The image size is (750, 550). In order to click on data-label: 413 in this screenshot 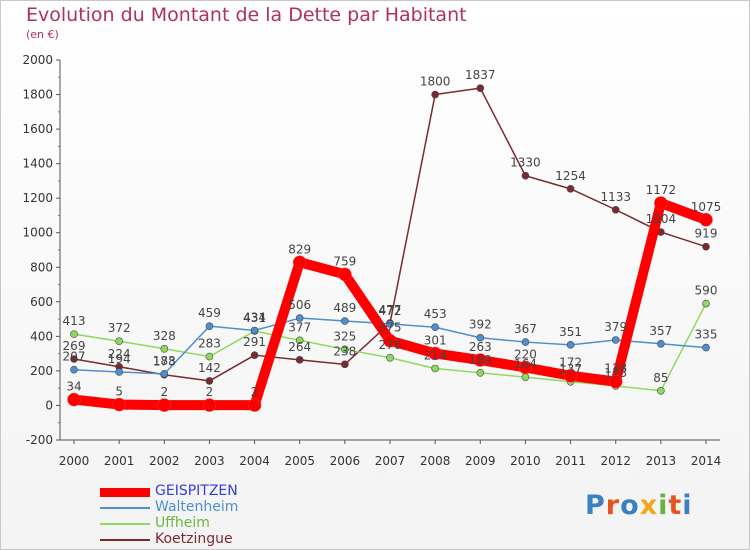, I will do `click(74, 321)`.